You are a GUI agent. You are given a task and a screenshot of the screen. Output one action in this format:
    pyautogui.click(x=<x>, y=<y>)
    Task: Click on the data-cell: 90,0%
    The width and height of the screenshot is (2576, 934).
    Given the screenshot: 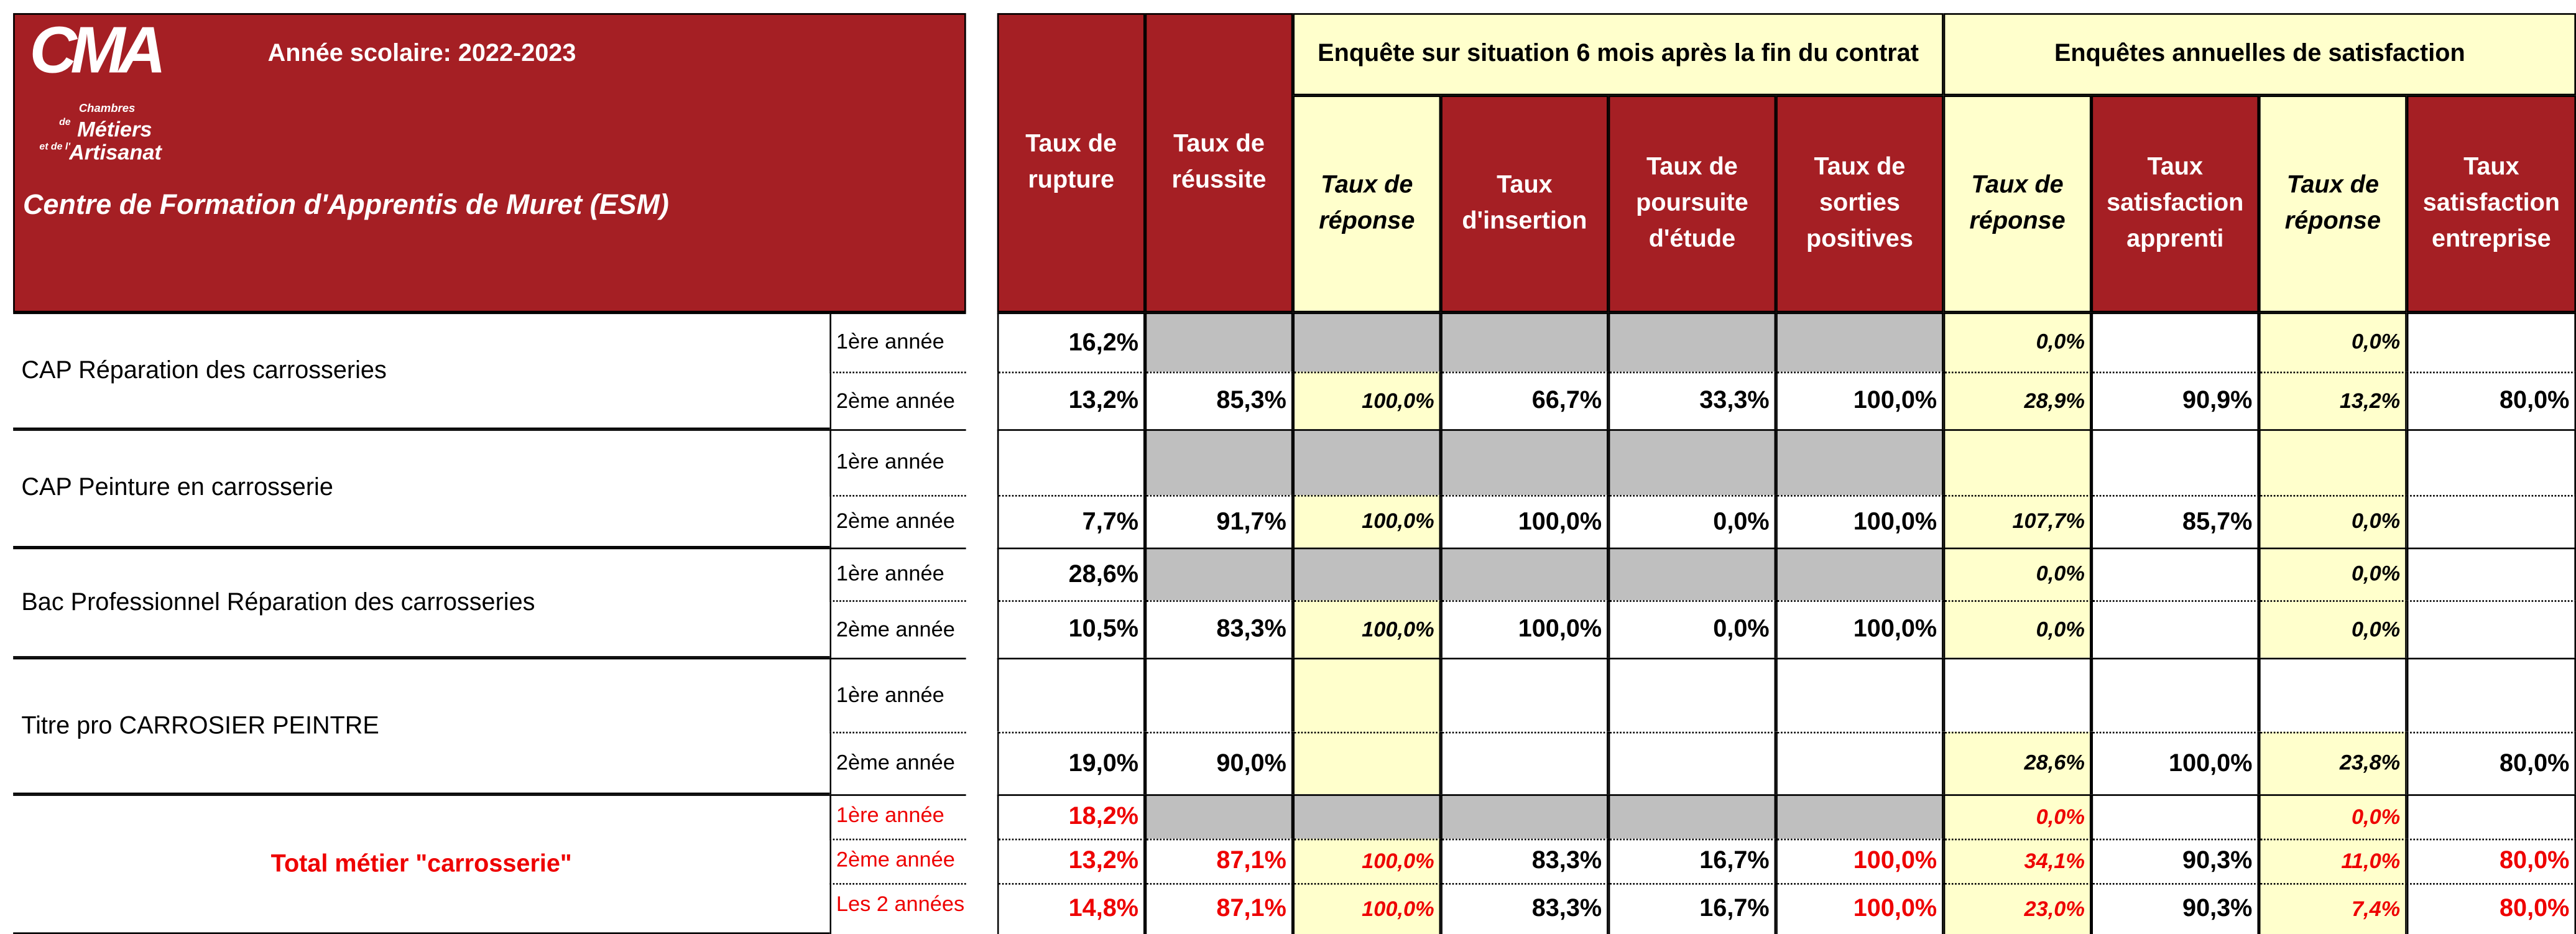 What is the action you would take?
    pyautogui.click(x=1219, y=763)
    